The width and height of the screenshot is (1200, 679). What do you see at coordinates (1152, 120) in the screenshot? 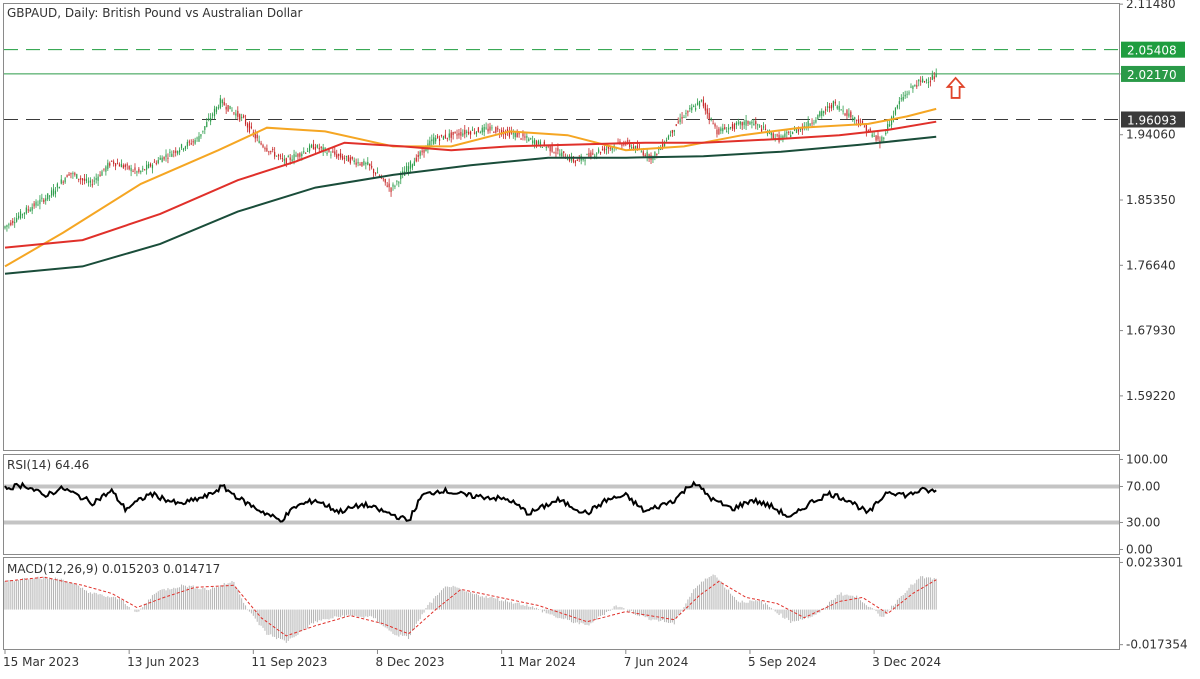
I see `level-price-label-2: 1.96093` at bounding box center [1152, 120].